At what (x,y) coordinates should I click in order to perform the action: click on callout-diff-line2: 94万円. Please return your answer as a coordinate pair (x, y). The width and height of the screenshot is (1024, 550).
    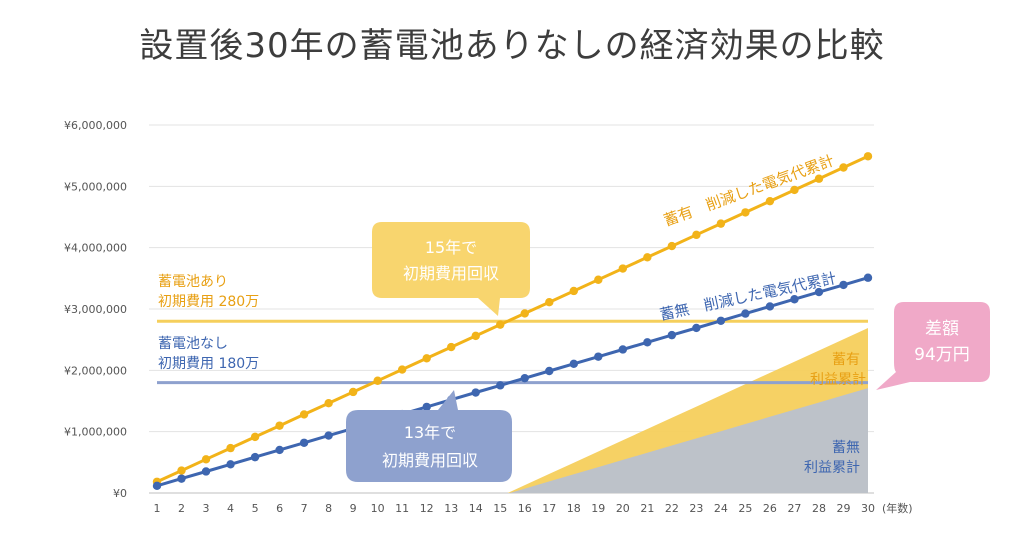
    Looking at the image, I should click on (942, 355).